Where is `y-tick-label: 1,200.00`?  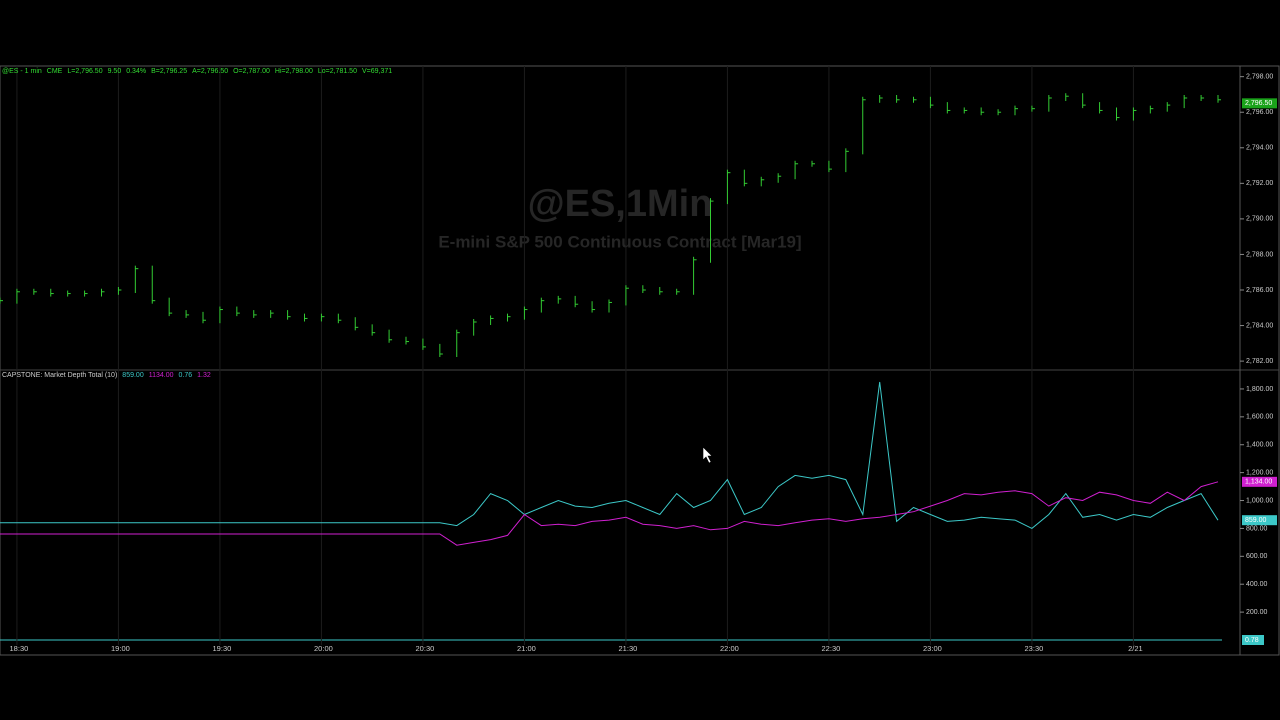 y-tick-label: 1,200.00 is located at coordinates (1259, 472).